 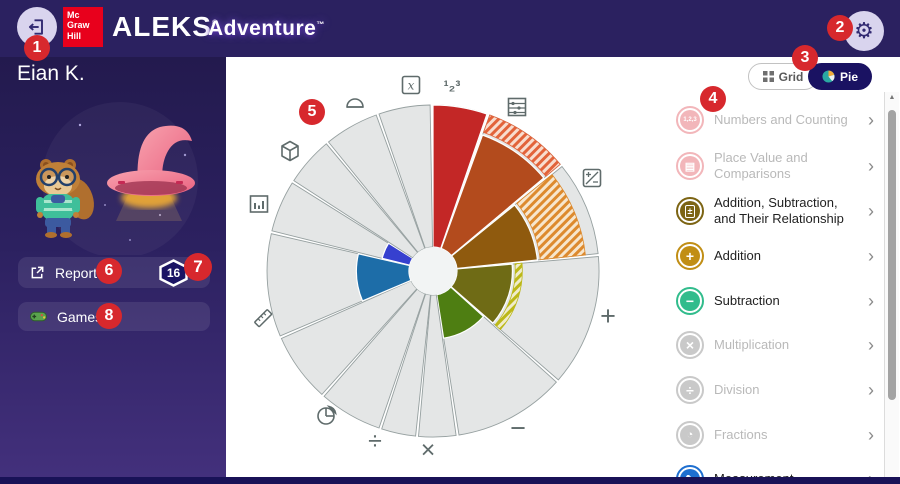 I want to click on bottom-bar, so click(x=450, y=480).